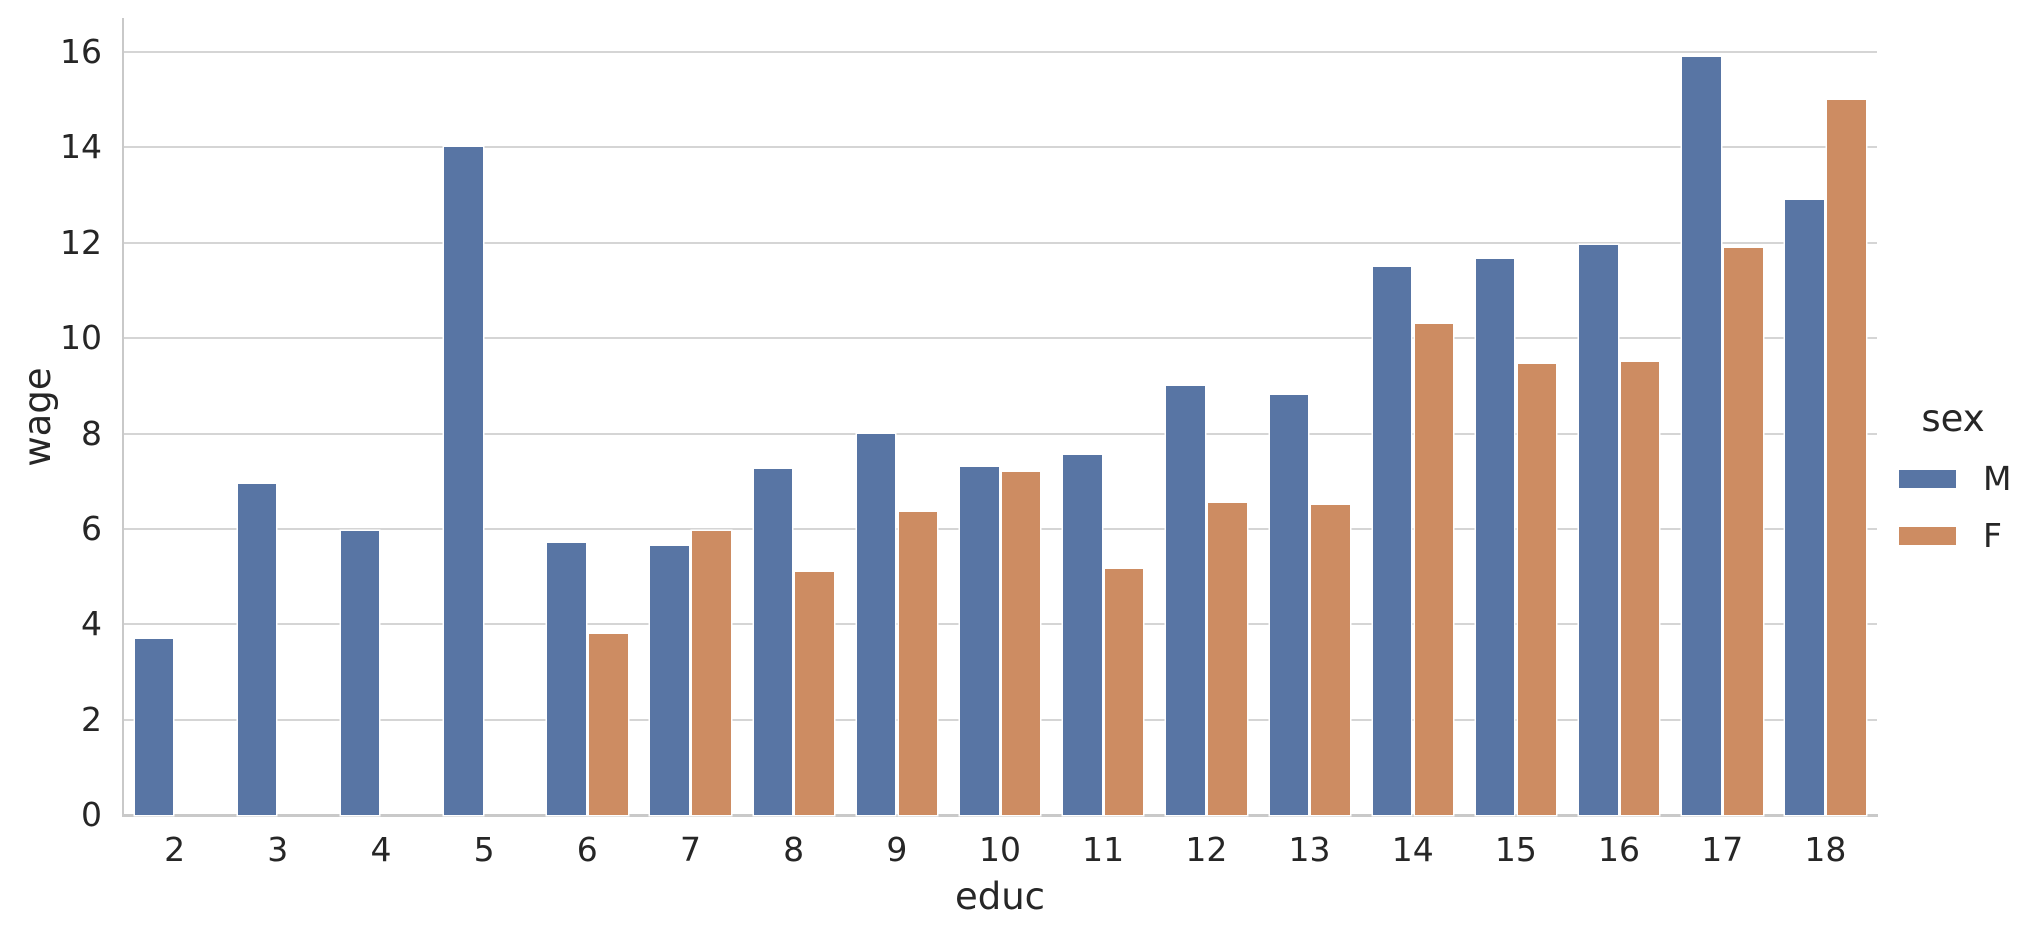 This screenshot has height=928, width=2031. What do you see at coordinates (278, 849) in the screenshot?
I see `x-tick-label-3: 3` at bounding box center [278, 849].